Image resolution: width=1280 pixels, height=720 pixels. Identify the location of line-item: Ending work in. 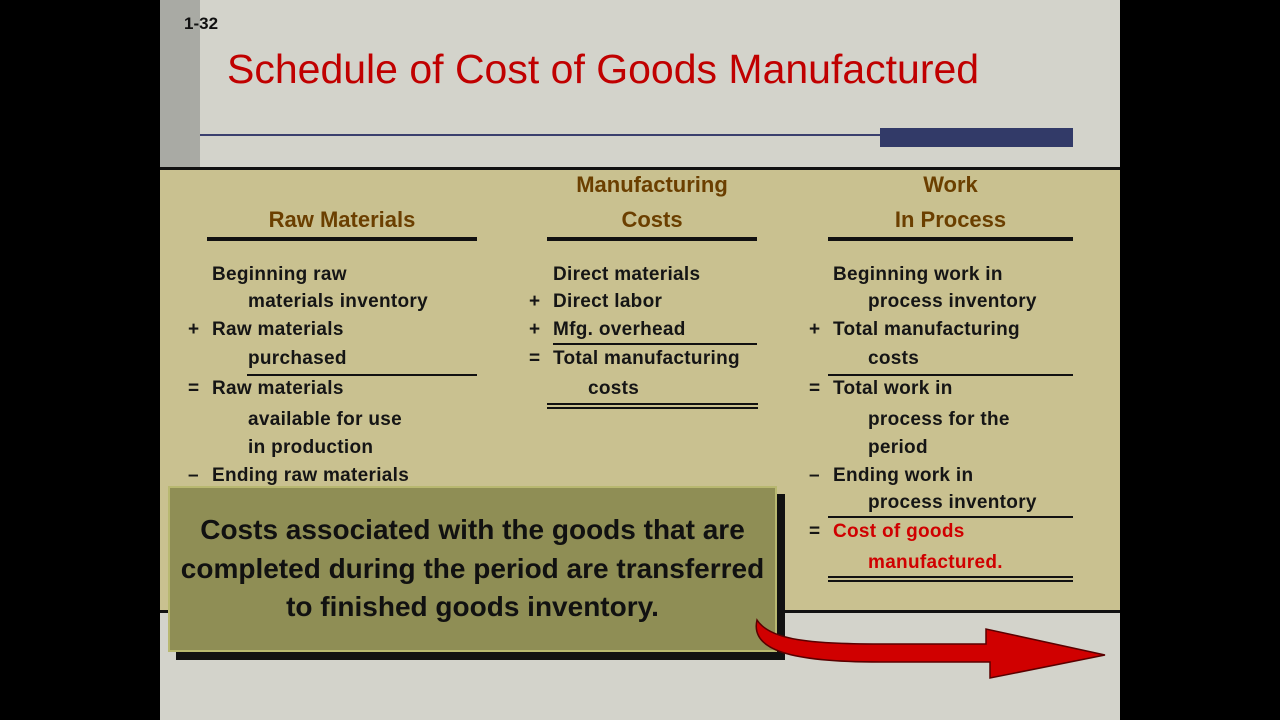
(903, 475).